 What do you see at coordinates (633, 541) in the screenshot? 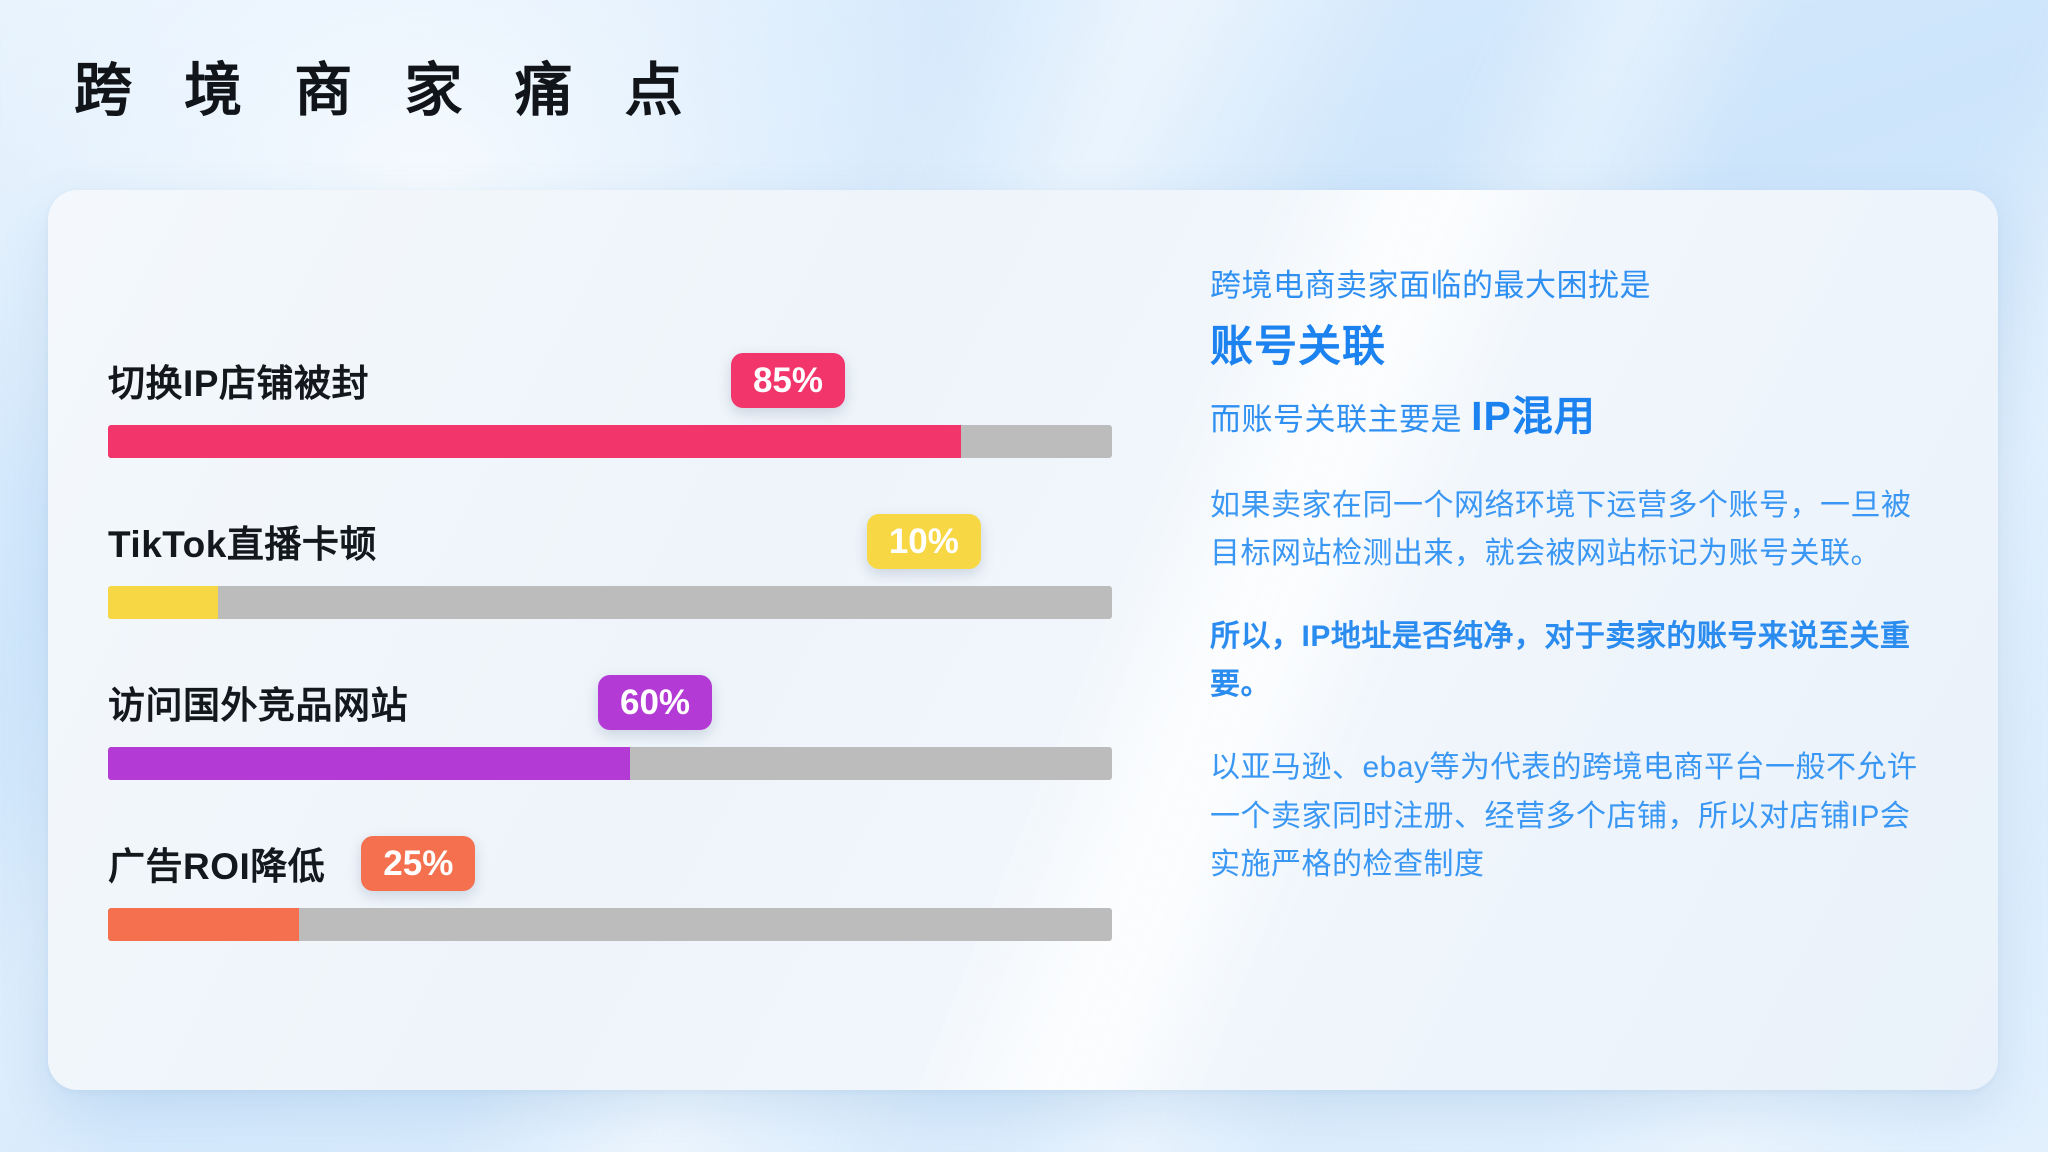
I see `bar-header: TikTok直播卡顿 10%` at bounding box center [633, 541].